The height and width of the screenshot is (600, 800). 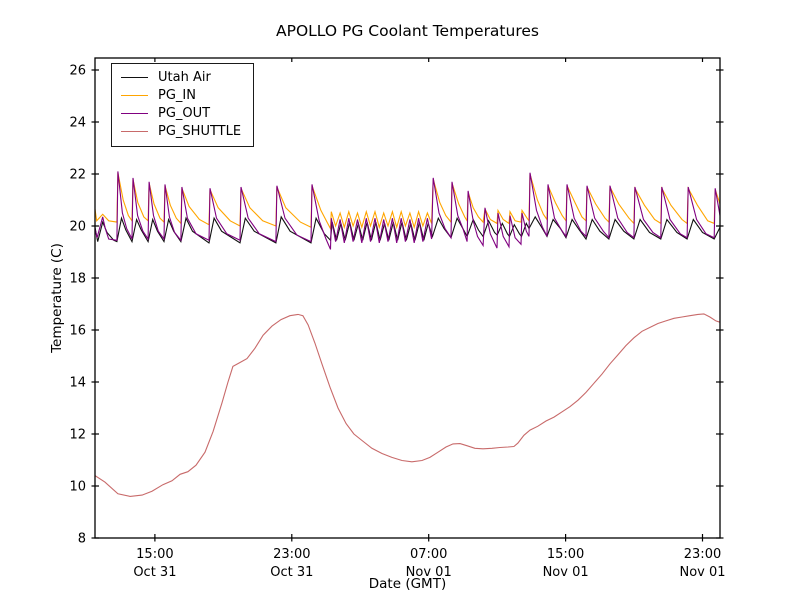 What do you see at coordinates (77, 487) in the screenshot?
I see `y-tick-label: 10` at bounding box center [77, 487].